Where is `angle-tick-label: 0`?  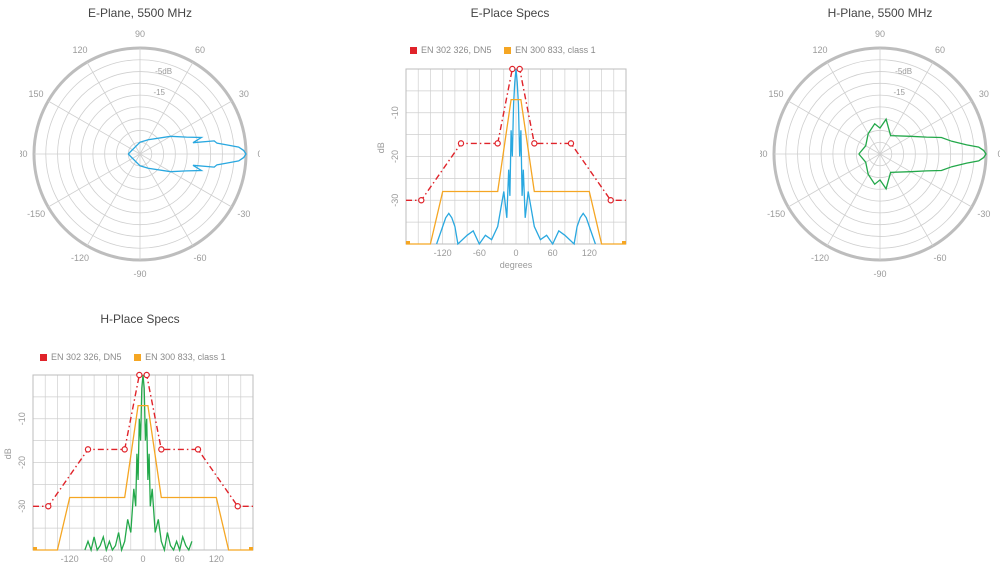
angle-tick-label: 0 is located at coordinates (258, 154).